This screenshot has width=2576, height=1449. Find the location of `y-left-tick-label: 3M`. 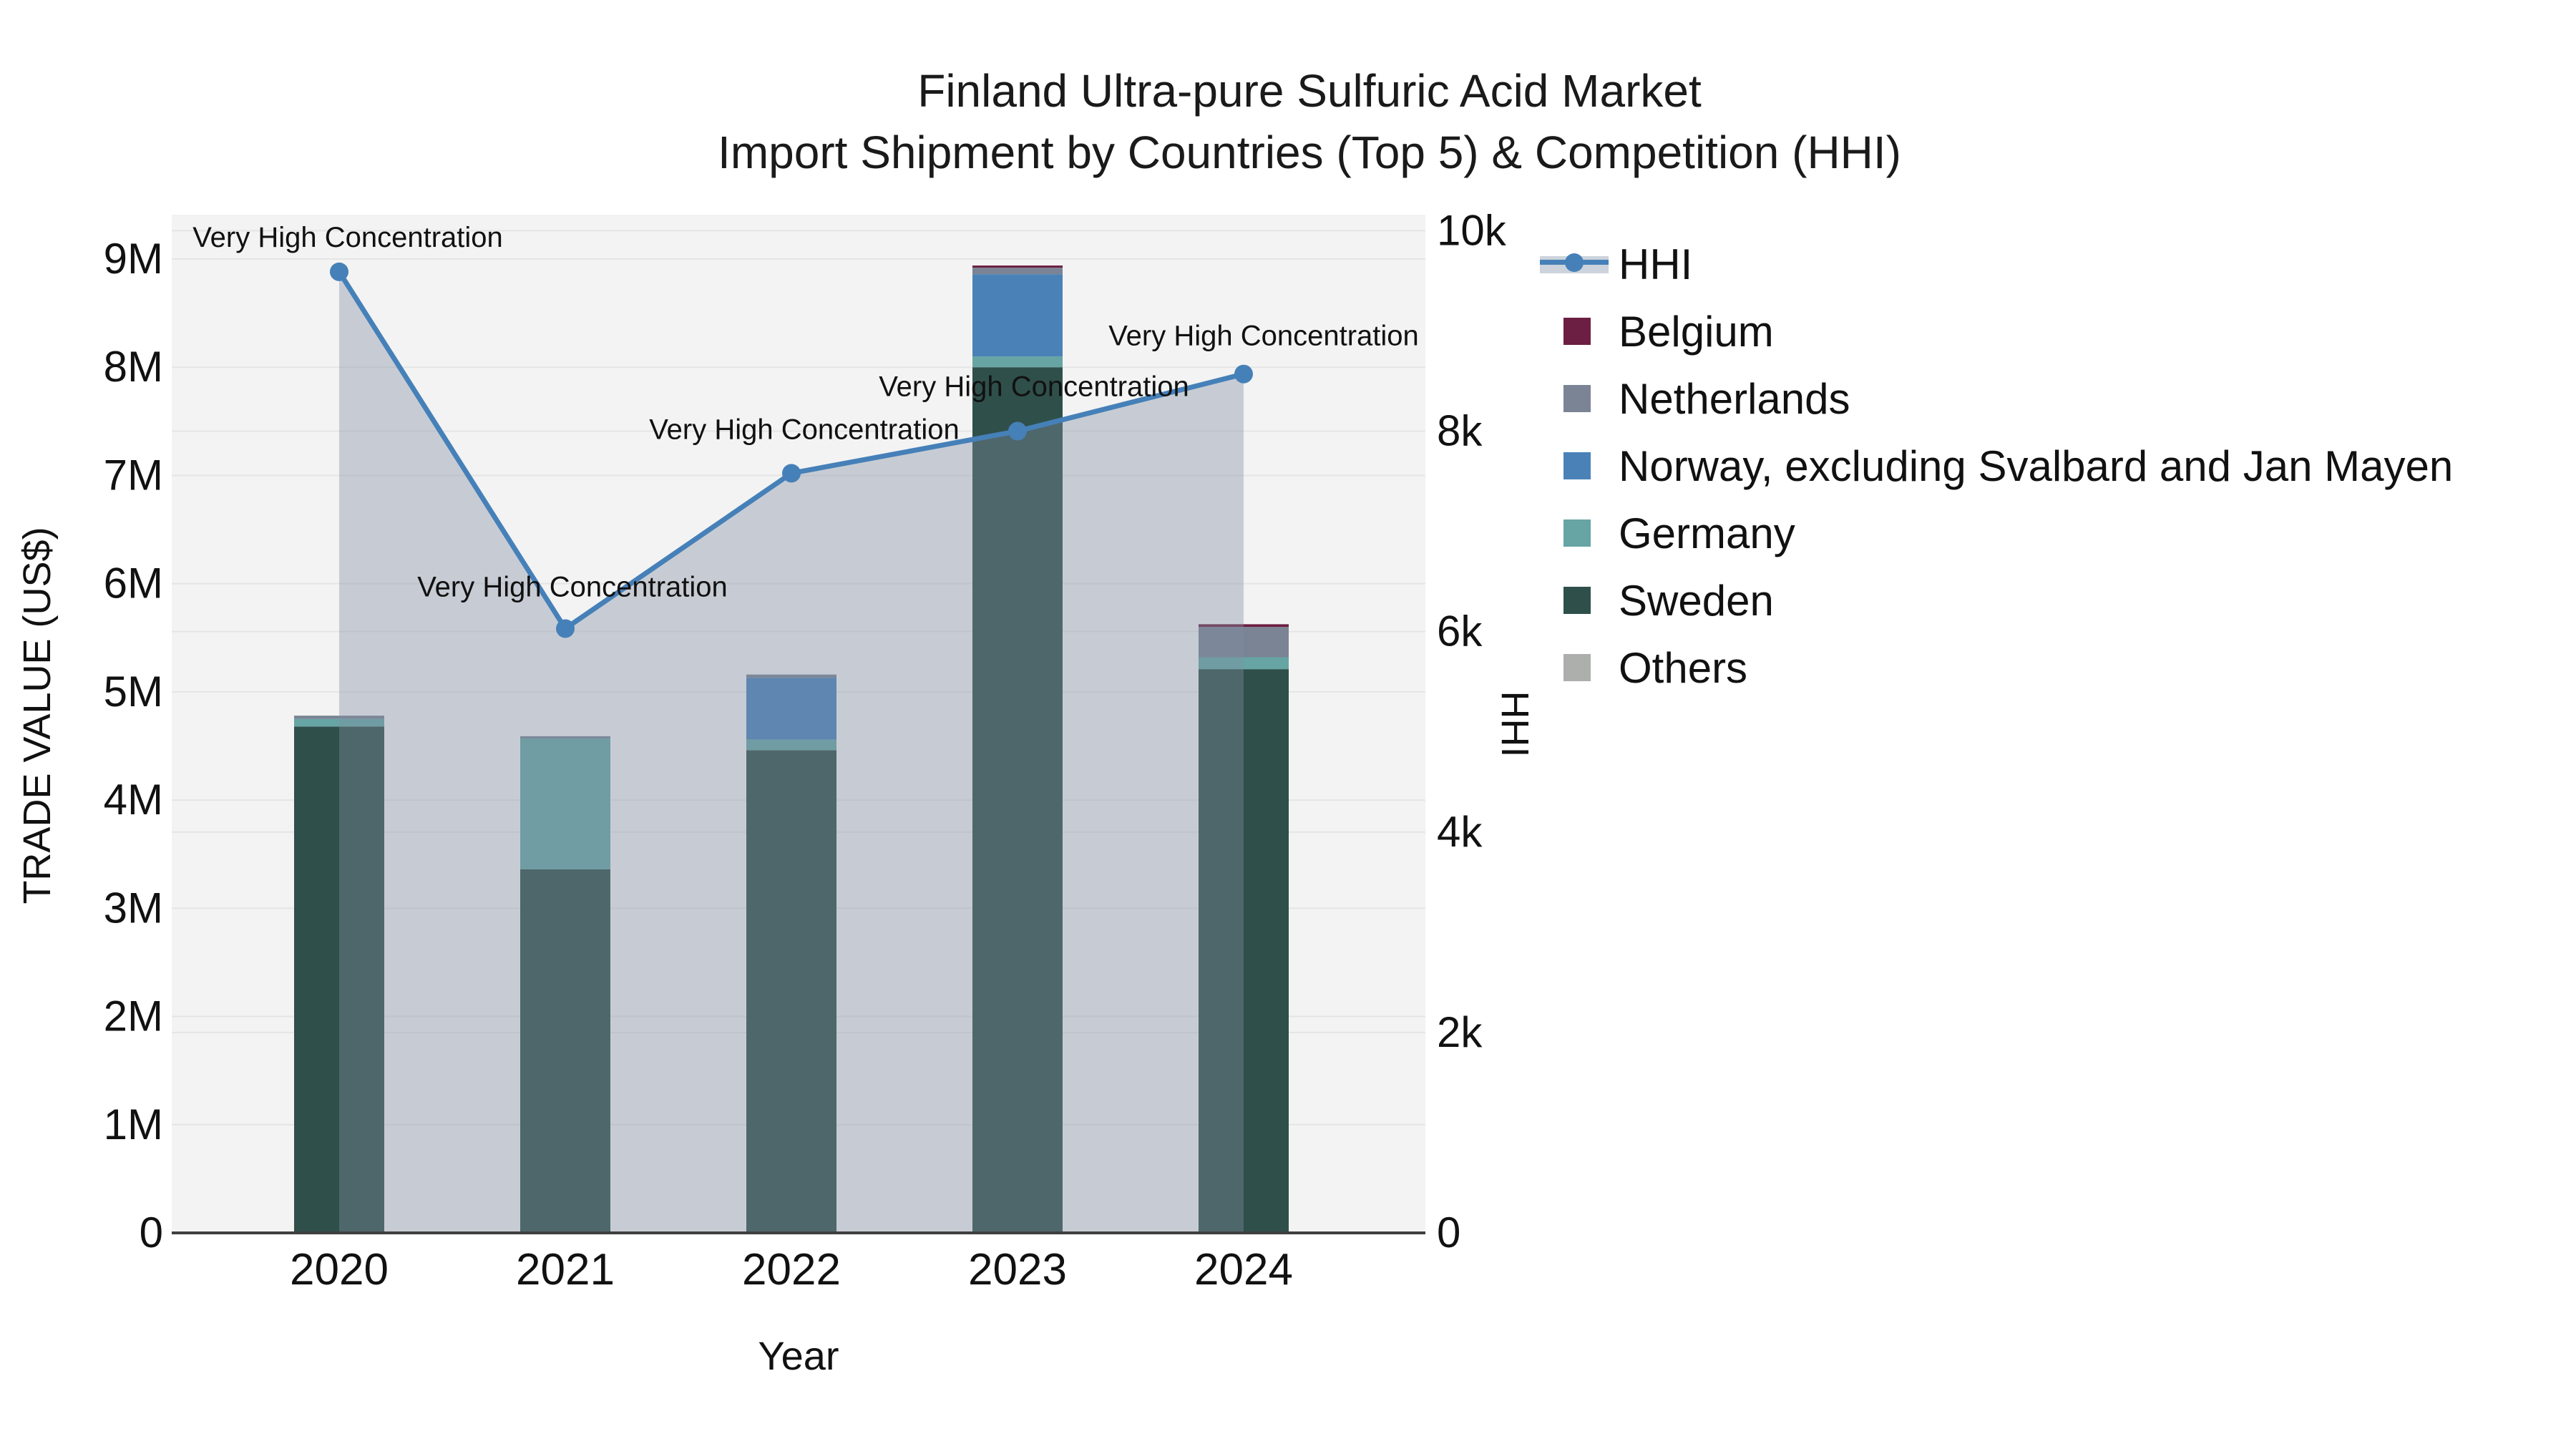

y-left-tick-label: 3M is located at coordinates (133, 908).